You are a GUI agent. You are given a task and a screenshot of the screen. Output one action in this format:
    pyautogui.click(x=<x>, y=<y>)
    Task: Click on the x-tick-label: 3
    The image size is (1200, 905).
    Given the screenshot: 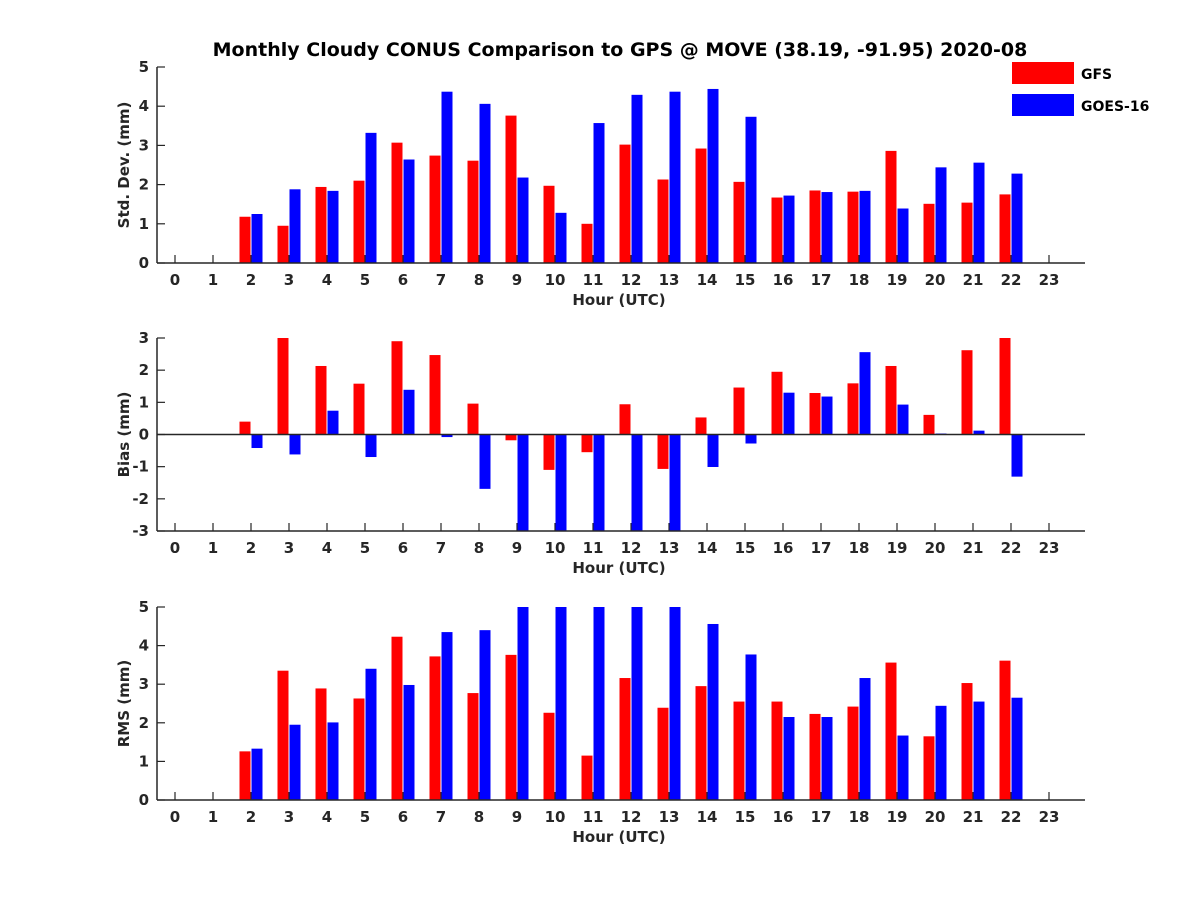 What is the action you would take?
    pyautogui.click(x=289, y=548)
    